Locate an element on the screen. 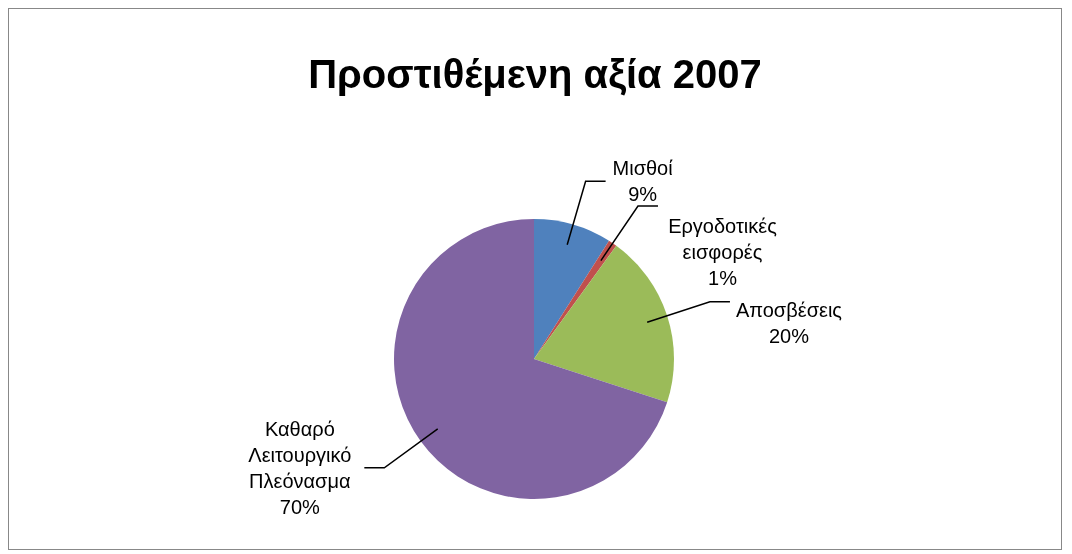 The height and width of the screenshot is (554, 1072). slice-label: Αποσβέσεις is located at coordinates (789, 310).